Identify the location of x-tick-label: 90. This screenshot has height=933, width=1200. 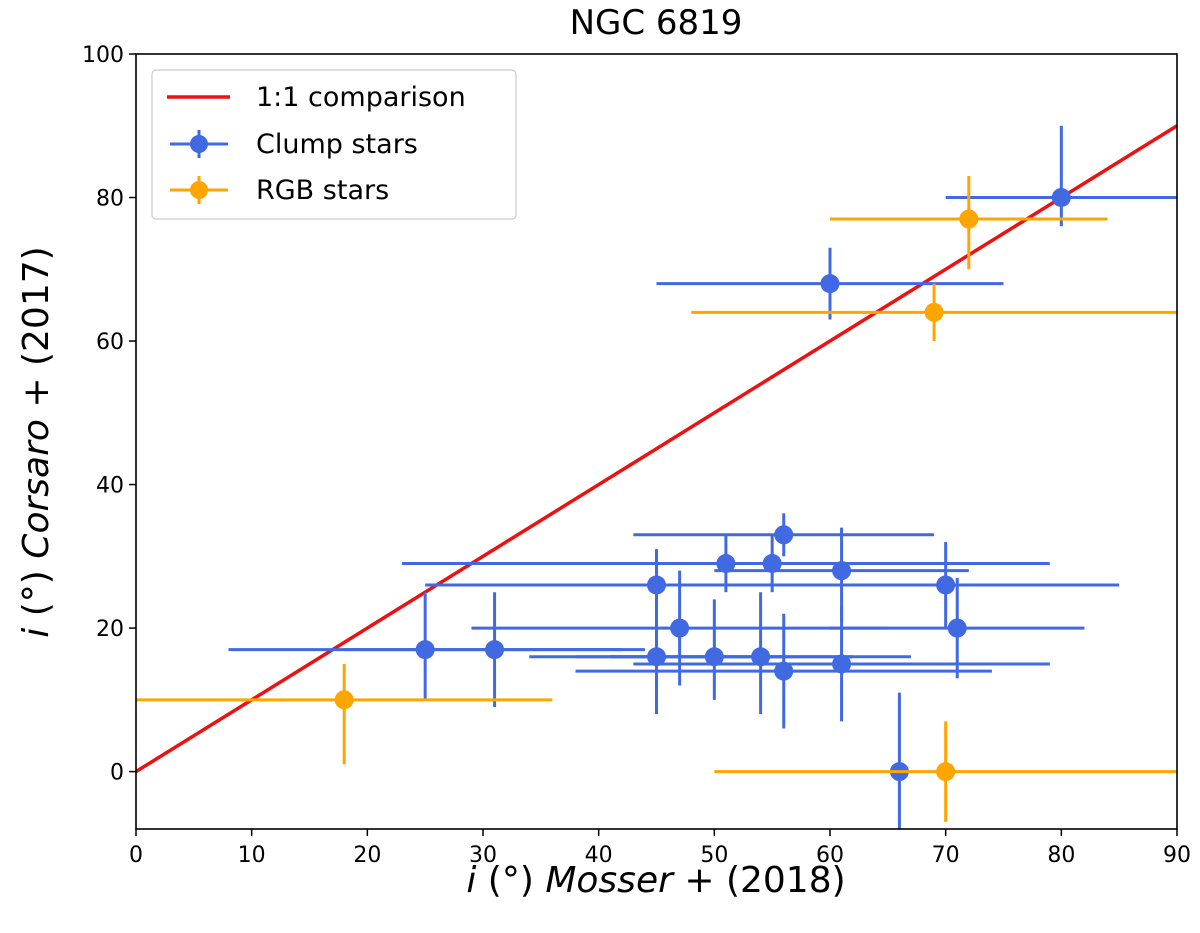
(1177, 855).